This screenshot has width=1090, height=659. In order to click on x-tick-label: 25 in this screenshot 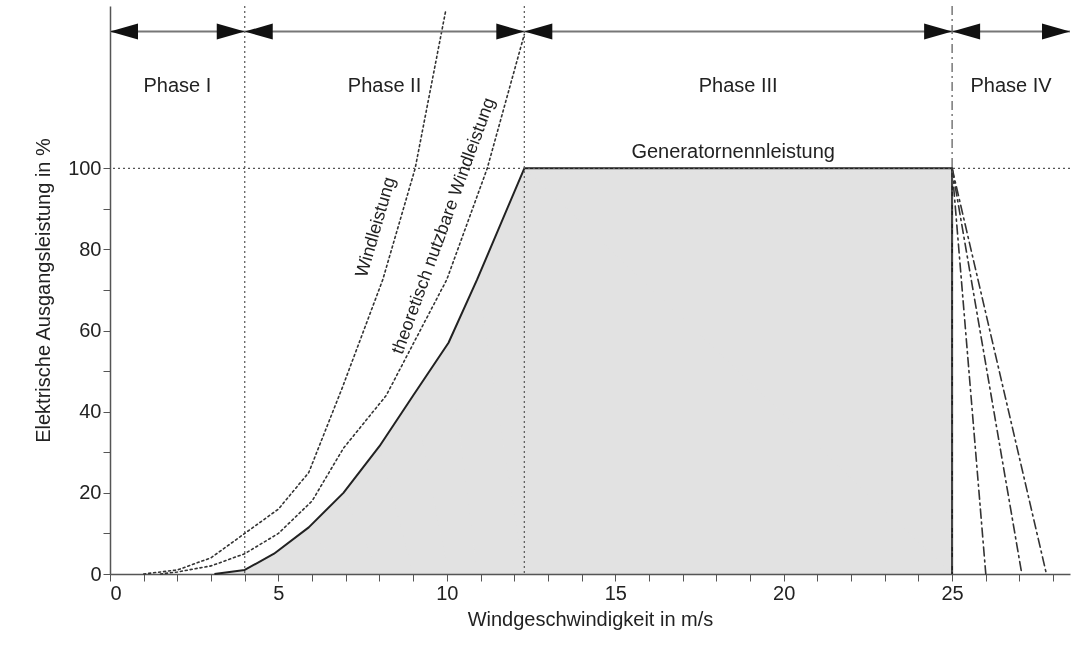, I will do `click(952, 592)`.